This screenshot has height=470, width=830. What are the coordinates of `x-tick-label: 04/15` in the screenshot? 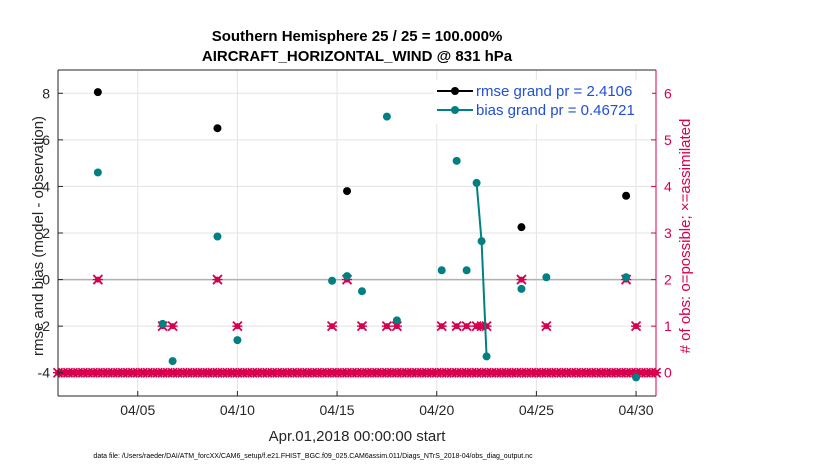 It's located at (337, 410).